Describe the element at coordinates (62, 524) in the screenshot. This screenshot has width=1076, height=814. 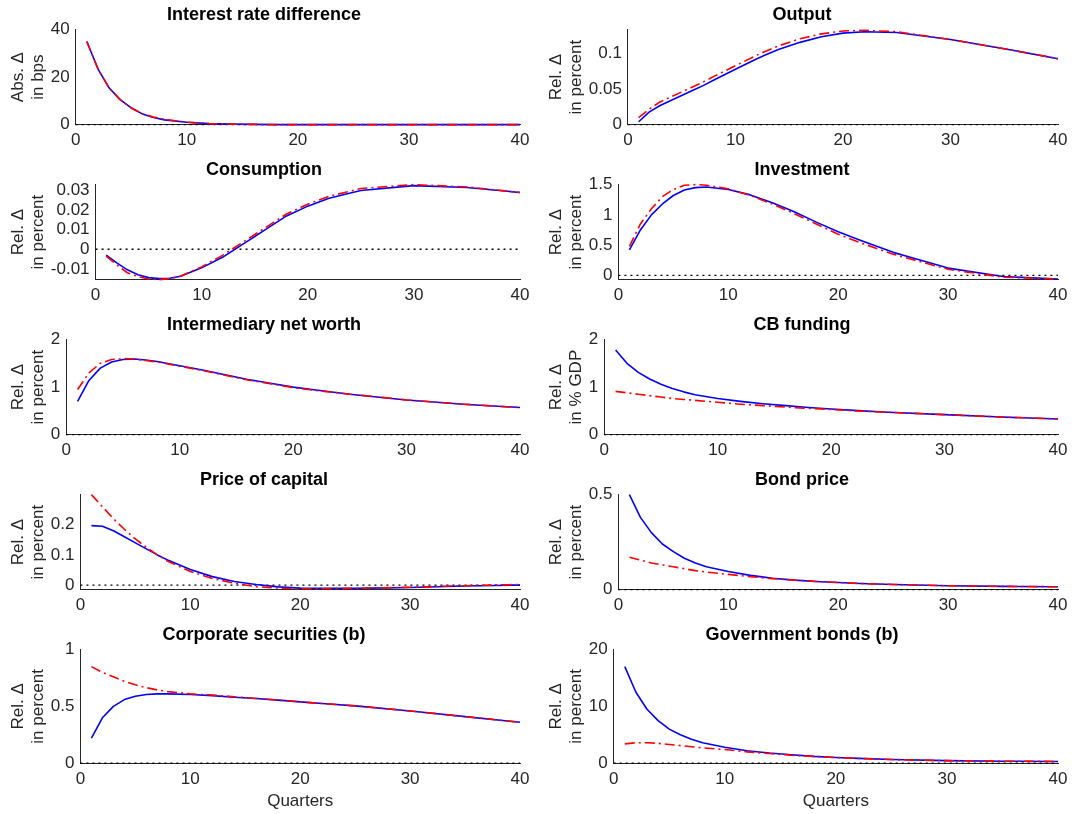
I see `y-tick-label: 0.2` at that location.